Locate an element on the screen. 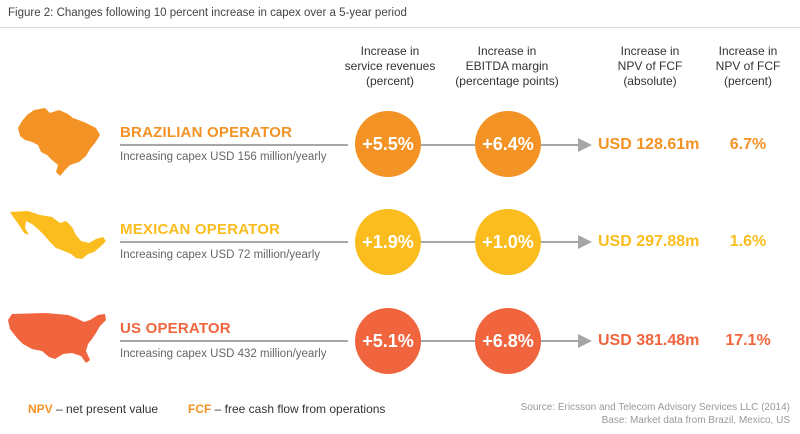 The width and height of the screenshot is (800, 434). operator-name: BRAZILIAN OPERATOR is located at coordinates (206, 132).